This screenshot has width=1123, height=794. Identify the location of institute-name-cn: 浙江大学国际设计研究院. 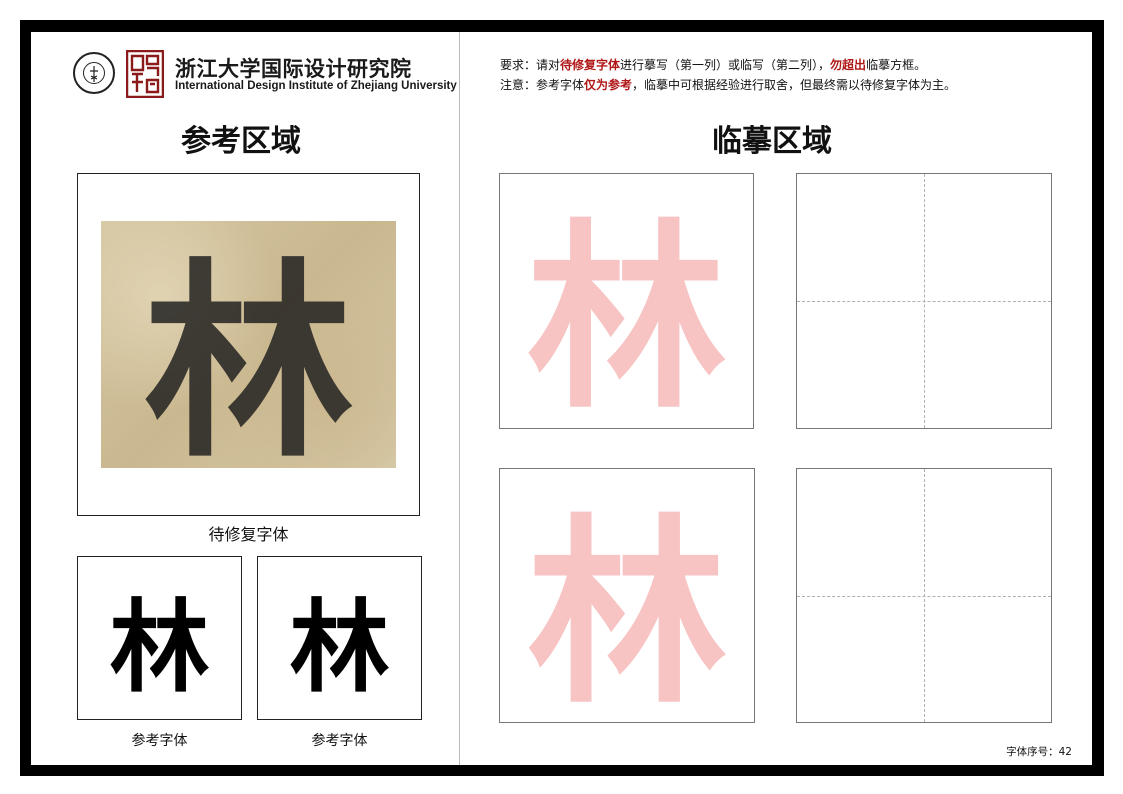
(293, 69).